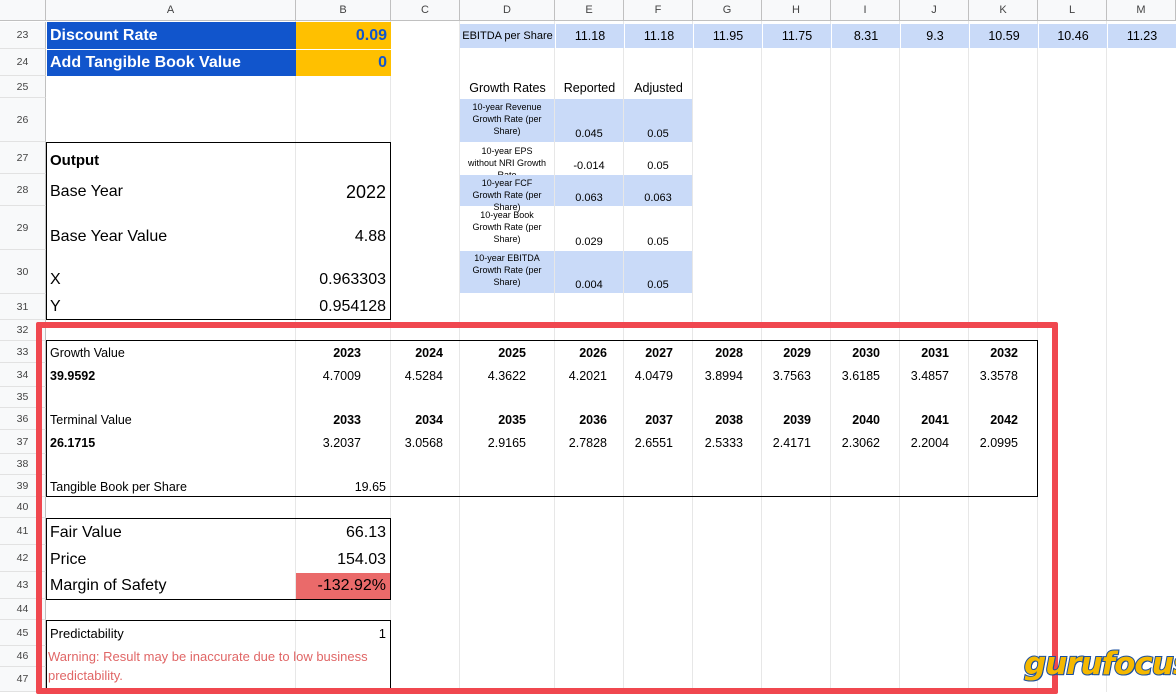 This screenshot has height=694, width=1176. What do you see at coordinates (935, 352) in the screenshot?
I see `growth-year: 2031` at bounding box center [935, 352].